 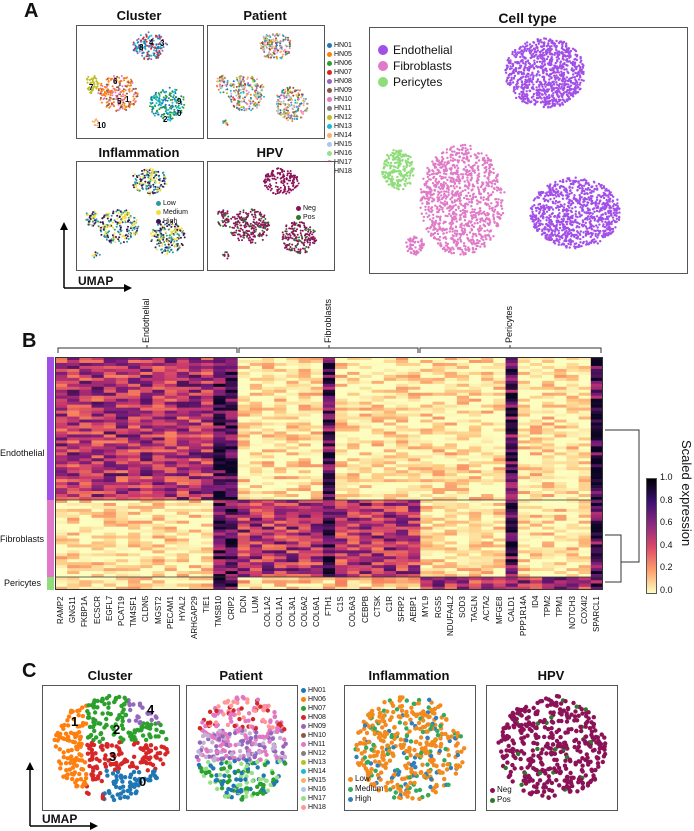 What do you see at coordinates (50, 428) in the screenshot?
I see `b-side-endothelial` at bounding box center [50, 428].